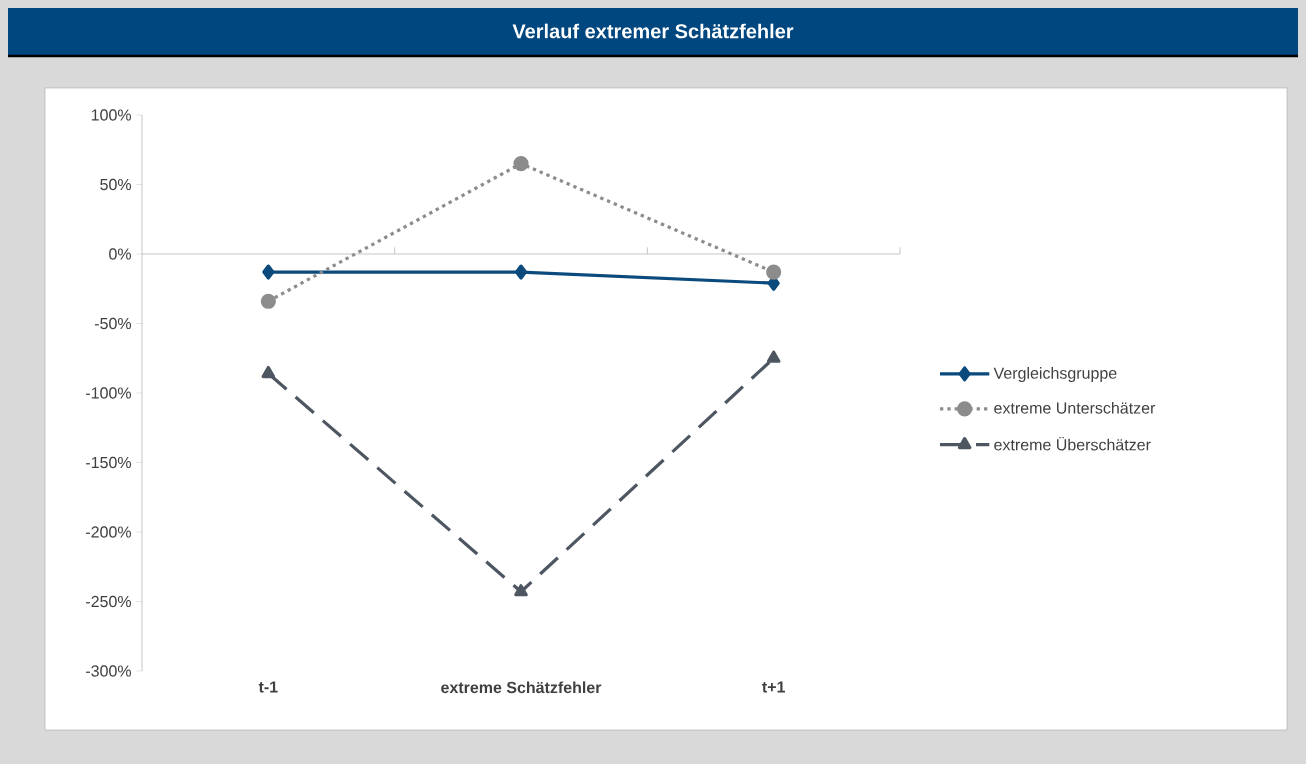 This screenshot has width=1306, height=764. What do you see at coordinates (109, 532) in the screenshot?
I see `y-tick-label: -200%` at bounding box center [109, 532].